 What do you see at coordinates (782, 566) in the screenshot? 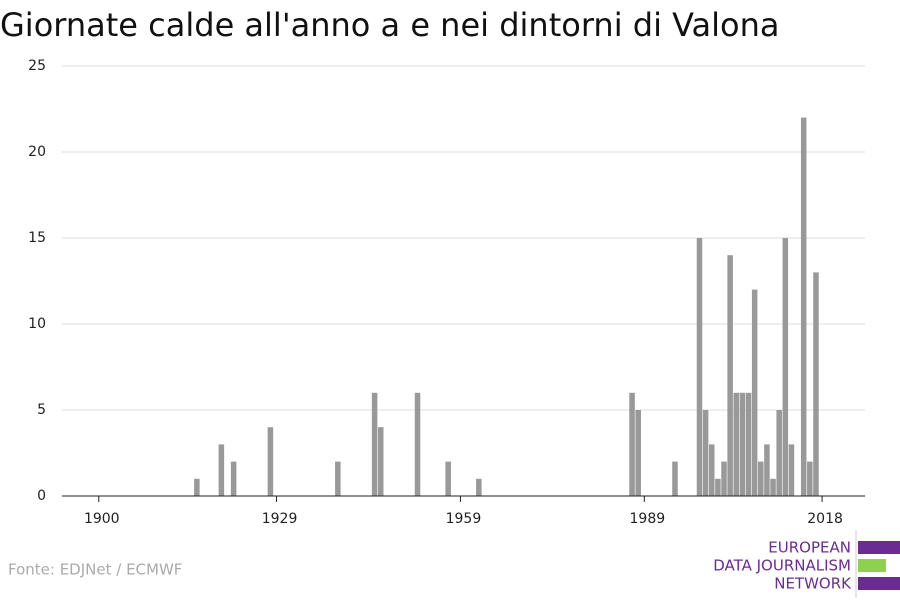
I see `logo-text: DATA JOURNALISM` at bounding box center [782, 566].